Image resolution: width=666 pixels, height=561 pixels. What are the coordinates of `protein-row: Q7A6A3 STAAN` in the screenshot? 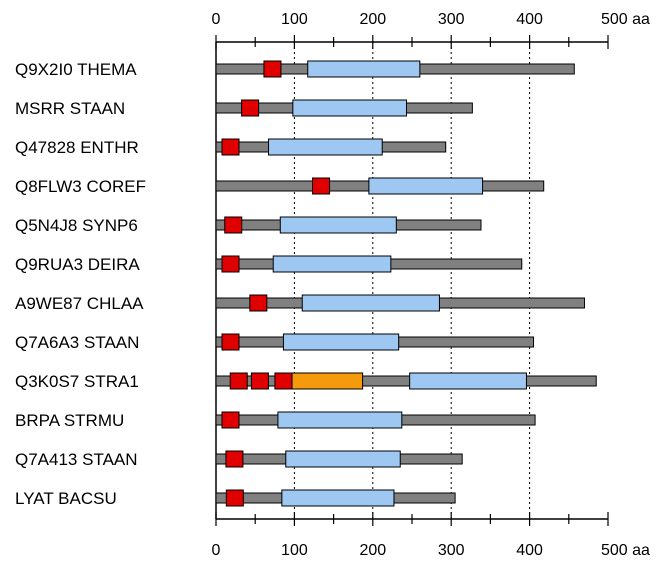 It's located at (275, 342).